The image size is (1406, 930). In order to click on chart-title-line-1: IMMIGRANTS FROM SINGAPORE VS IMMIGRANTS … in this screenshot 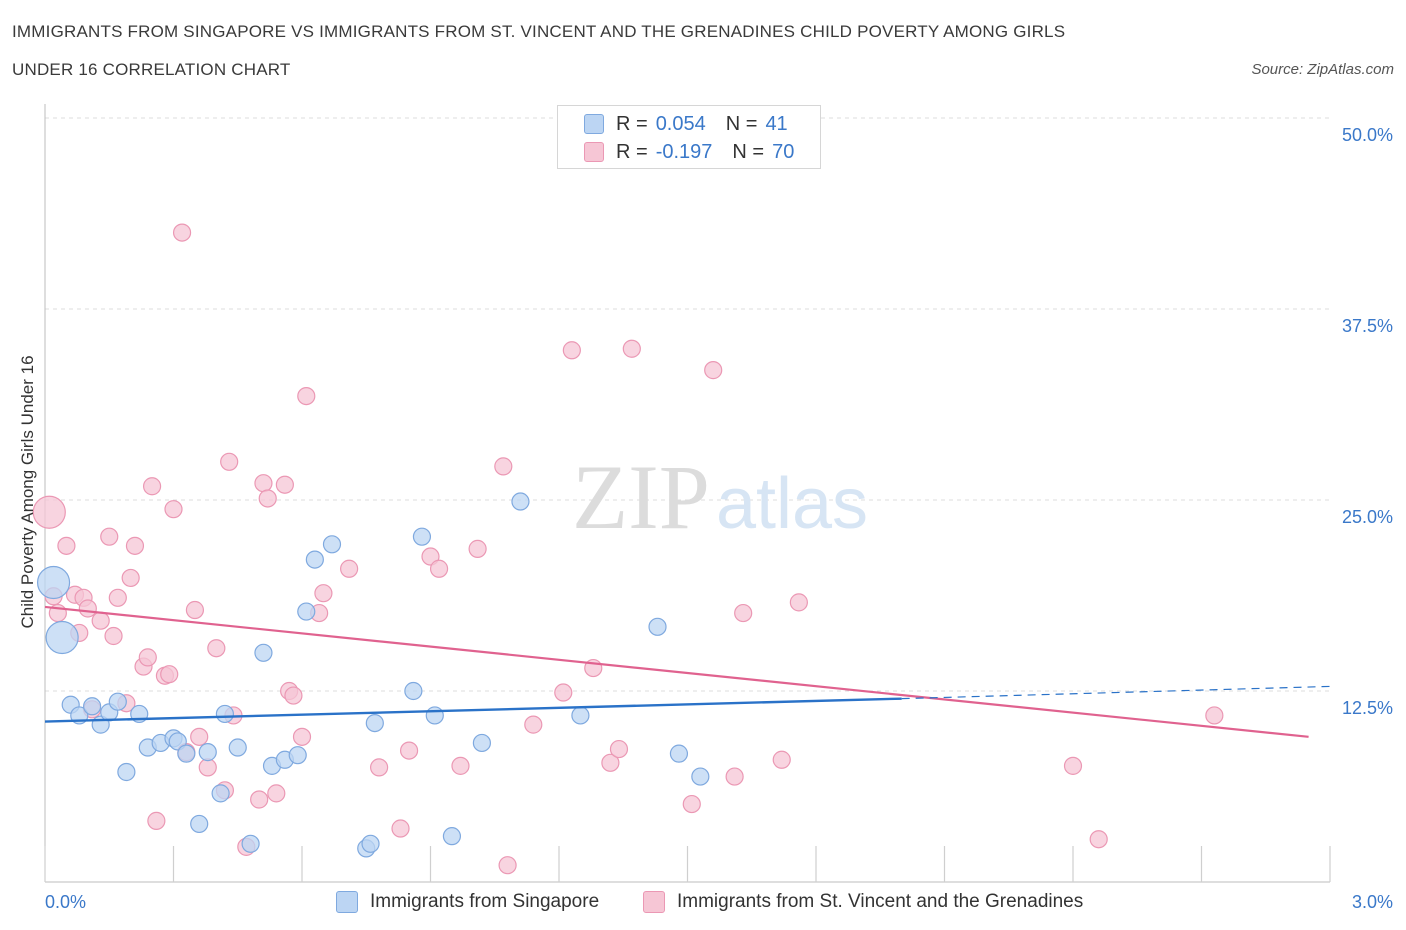, I will do `click(539, 31)`.